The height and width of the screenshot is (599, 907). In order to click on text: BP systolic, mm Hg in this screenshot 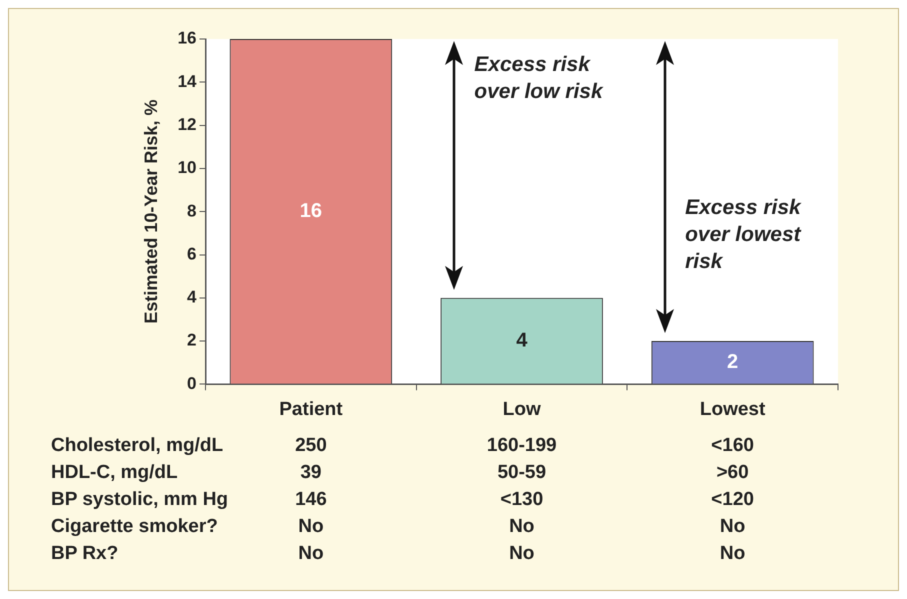, I will do `click(139, 500)`.